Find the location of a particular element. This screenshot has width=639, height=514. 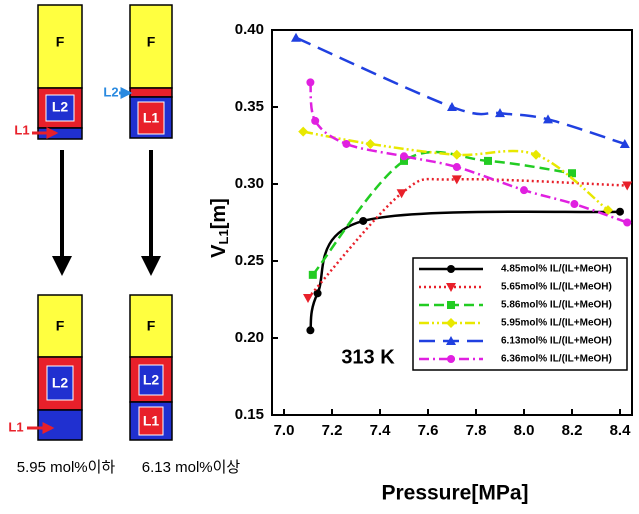

x-tick-label: 8.2 is located at coordinates (572, 430).